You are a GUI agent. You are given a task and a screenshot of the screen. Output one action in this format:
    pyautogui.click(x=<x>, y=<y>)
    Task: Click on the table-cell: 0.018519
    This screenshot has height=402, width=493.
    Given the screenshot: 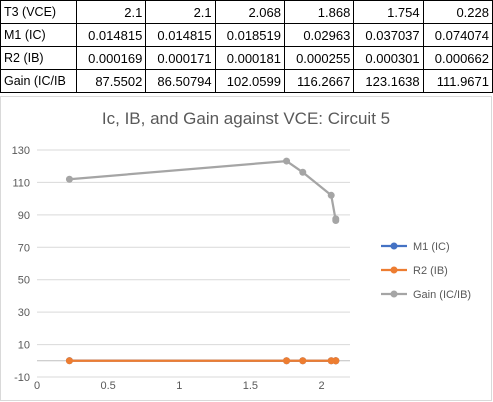 What is the action you would take?
    pyautogui.click(x=249, y=35)
    